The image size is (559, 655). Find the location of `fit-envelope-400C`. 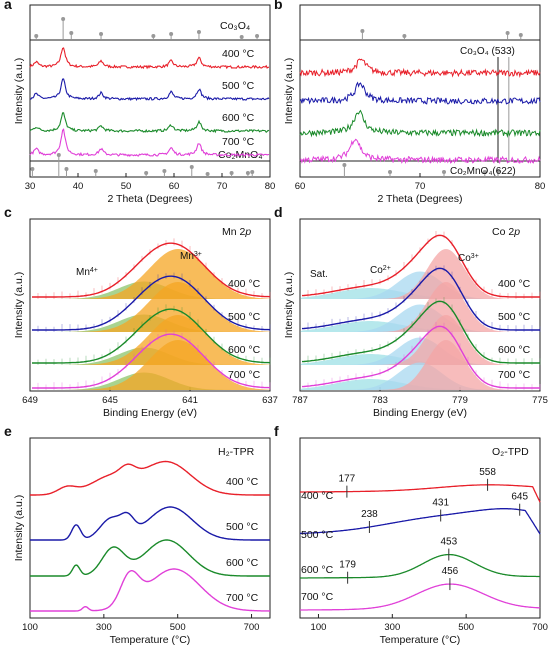

fit-envelope-400C is located at coordinates (151, 270).